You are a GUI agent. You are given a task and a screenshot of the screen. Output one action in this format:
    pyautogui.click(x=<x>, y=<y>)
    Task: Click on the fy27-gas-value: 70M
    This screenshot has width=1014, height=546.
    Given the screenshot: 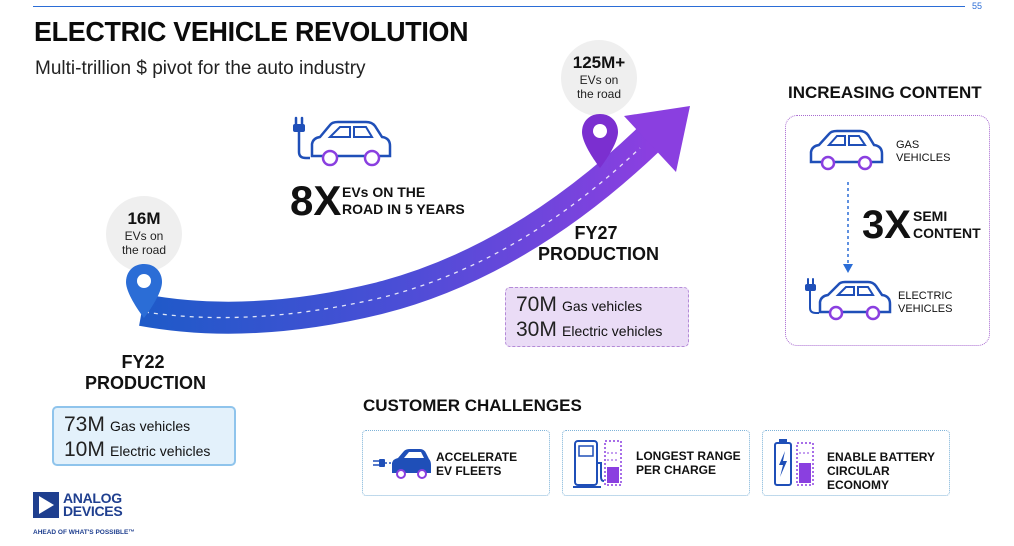 What is the action you would take?
    pyautogui.click(x=536, y=304)
    